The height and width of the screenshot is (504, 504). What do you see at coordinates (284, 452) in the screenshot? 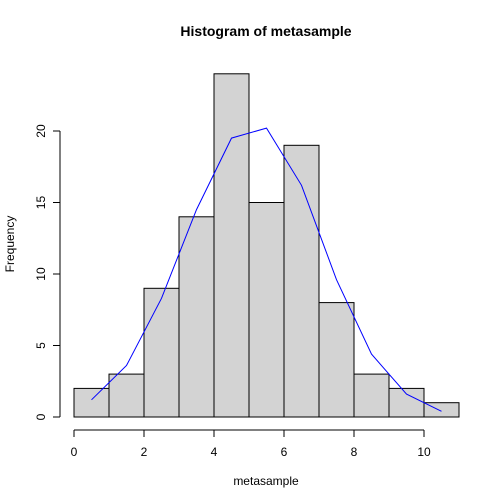
I see `x-tick-label-6: 6` at bounding box center [284, 452].